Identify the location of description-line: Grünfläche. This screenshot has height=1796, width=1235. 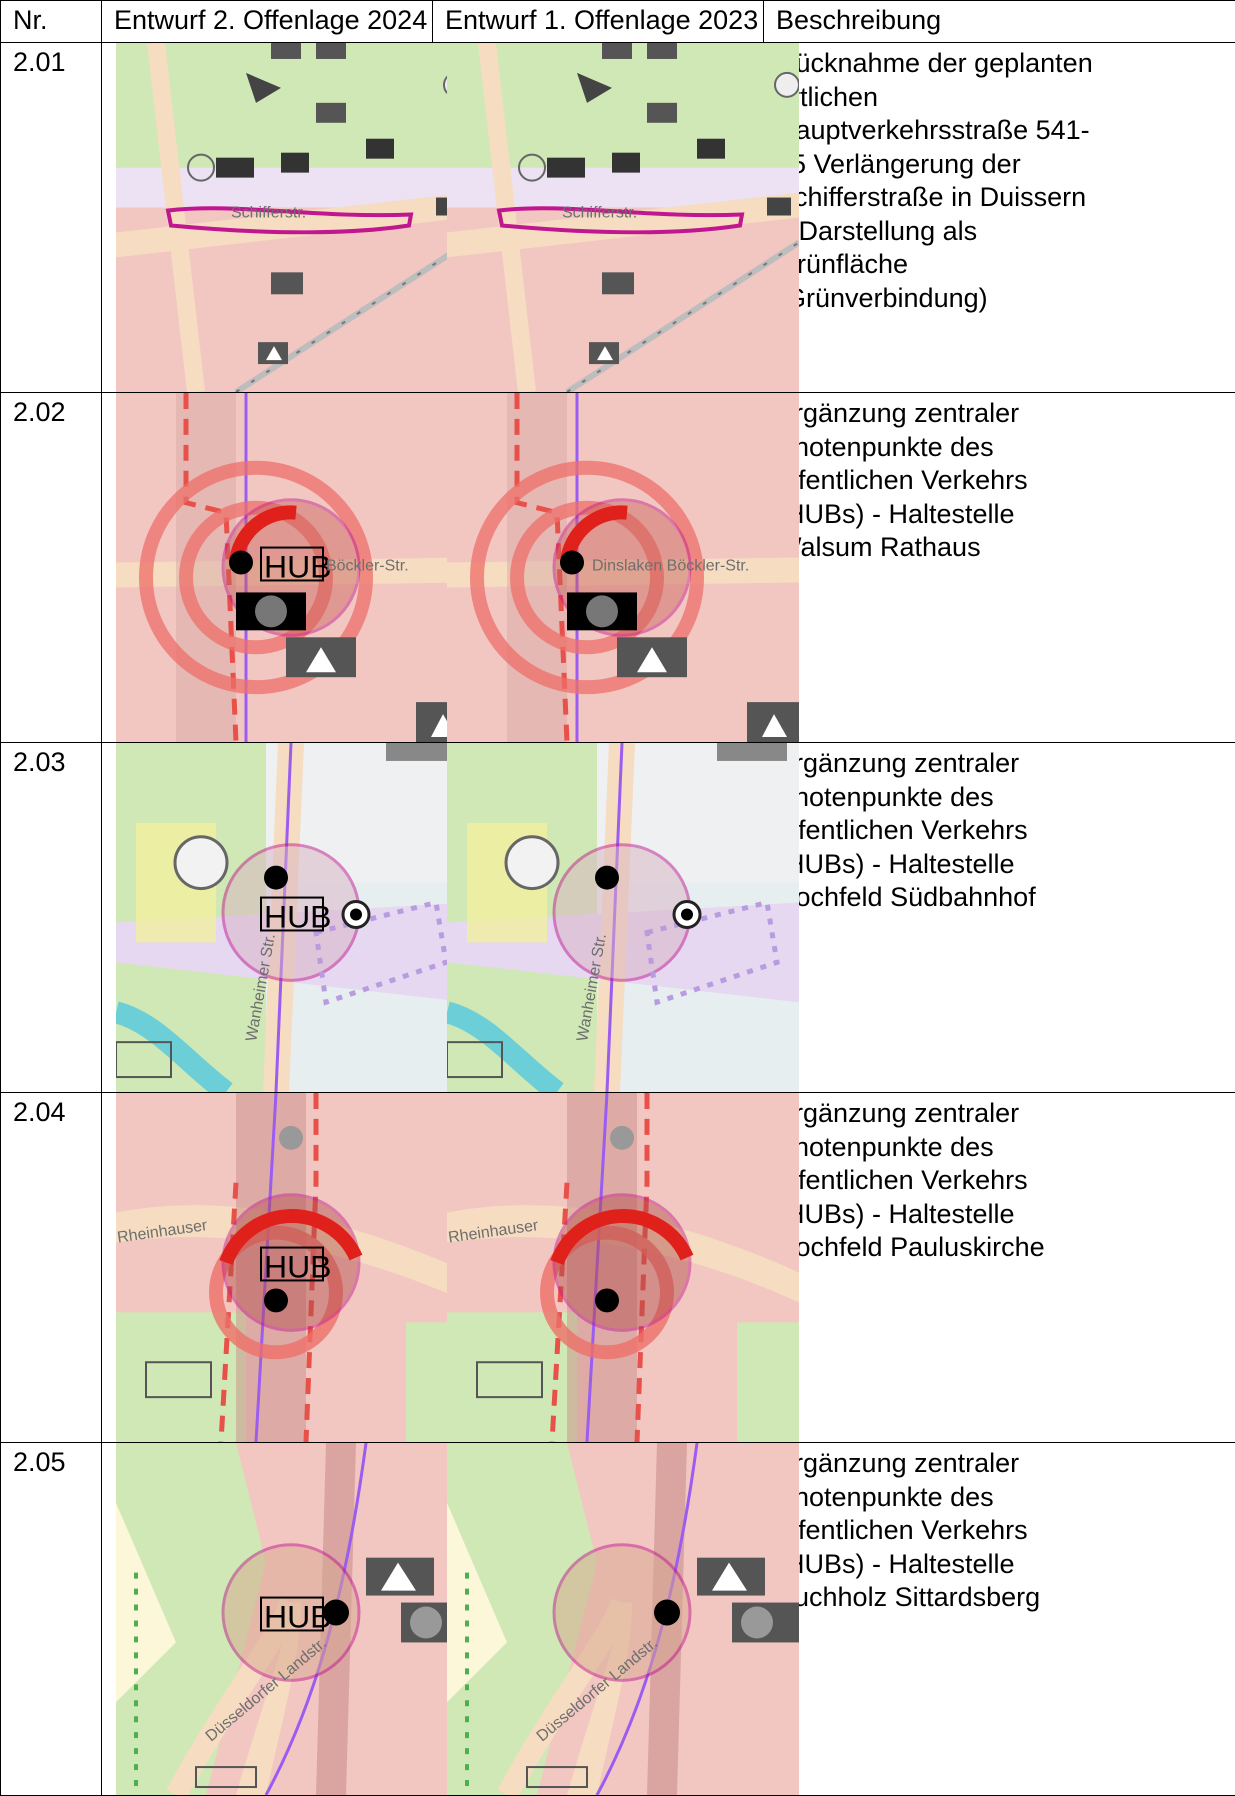
(1002, 265).